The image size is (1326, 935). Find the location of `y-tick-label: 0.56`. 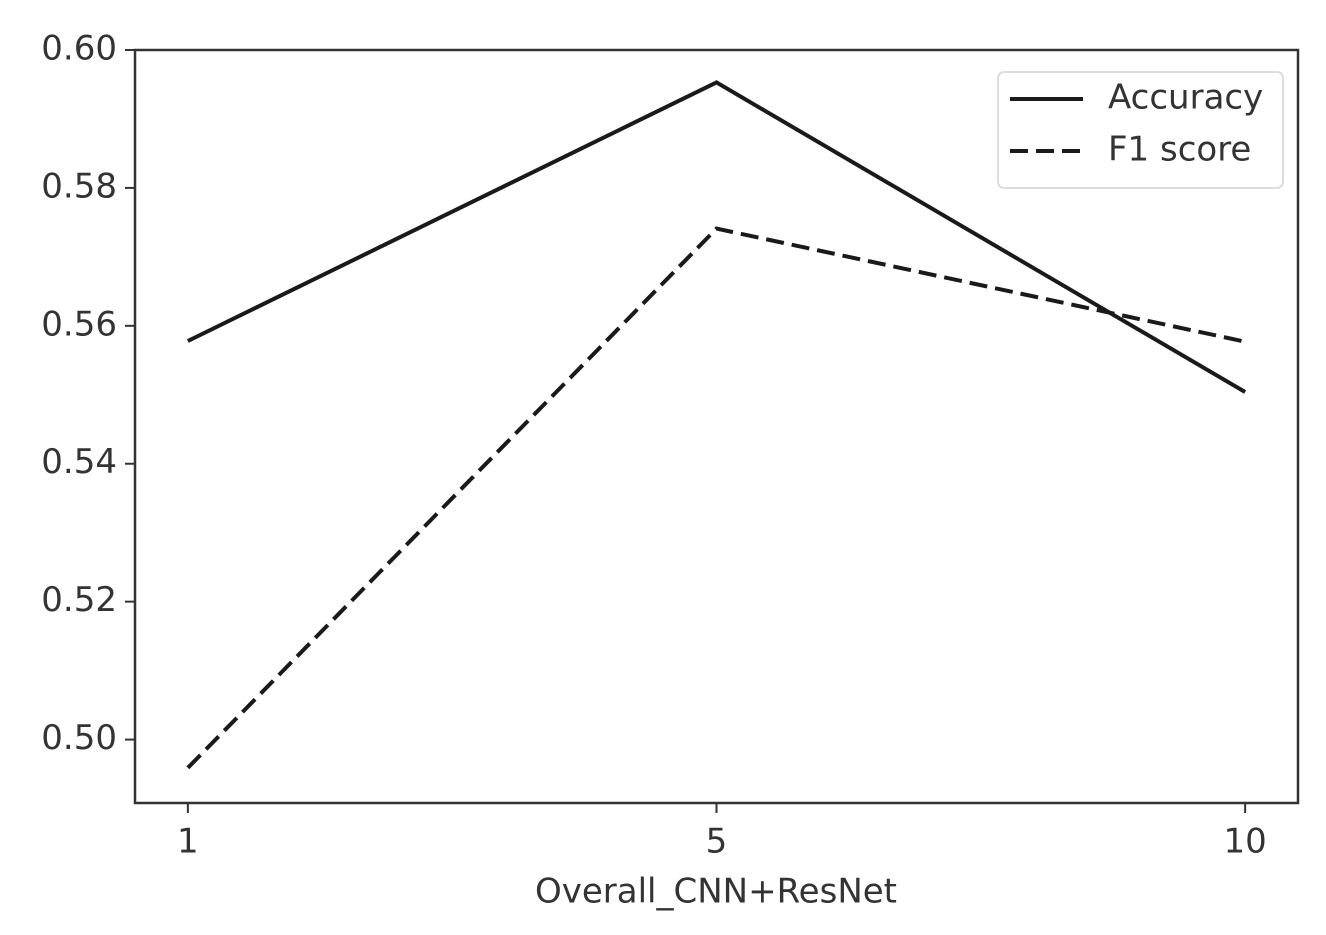

y-tick-label: 0.56 is located at coordinates (79, 324).